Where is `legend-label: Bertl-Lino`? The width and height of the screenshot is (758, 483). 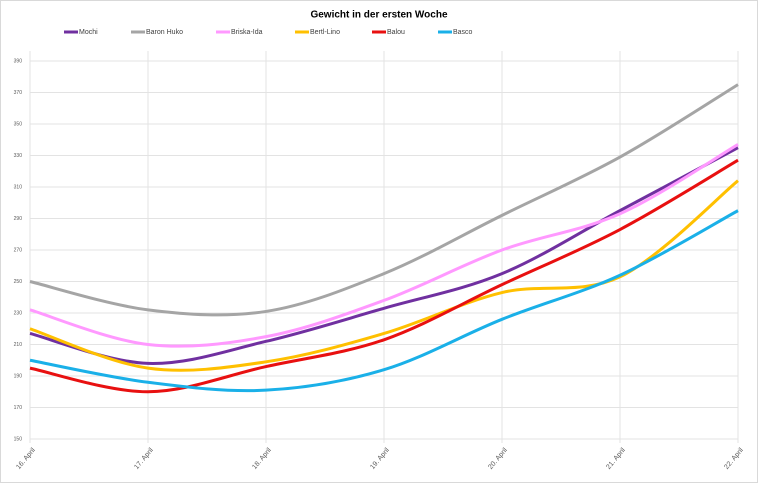
legend-label: Bertl-Lino is located at coordinates (325, 32).